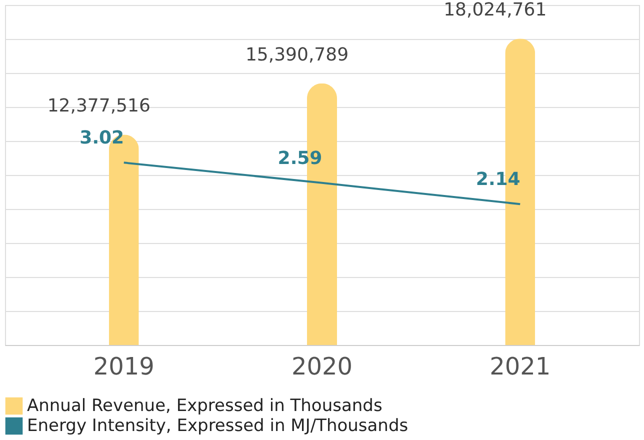 The width and height of the screenshot is (644, 440). What do you see at coordinates (204, 406) in the screenshot?
I see `legend-label: Annual Revenue, Expressed in Thousands` at bounding box center [204, 406].